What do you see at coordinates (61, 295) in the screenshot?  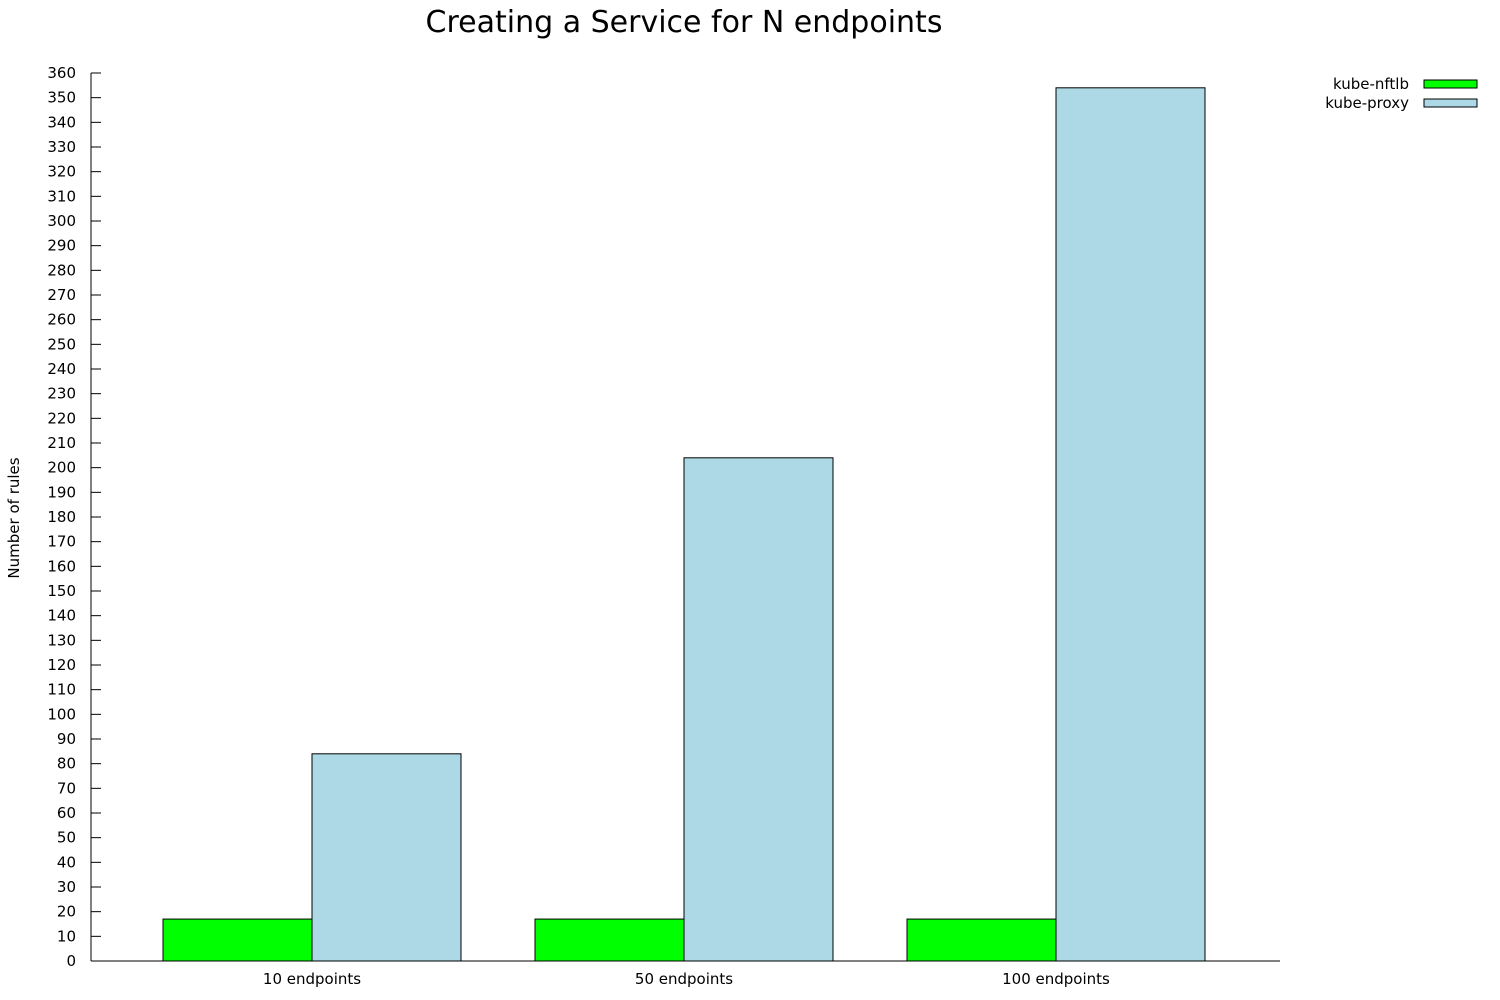 I see `y-tick-label: 270` at bounding box center [61, 295].